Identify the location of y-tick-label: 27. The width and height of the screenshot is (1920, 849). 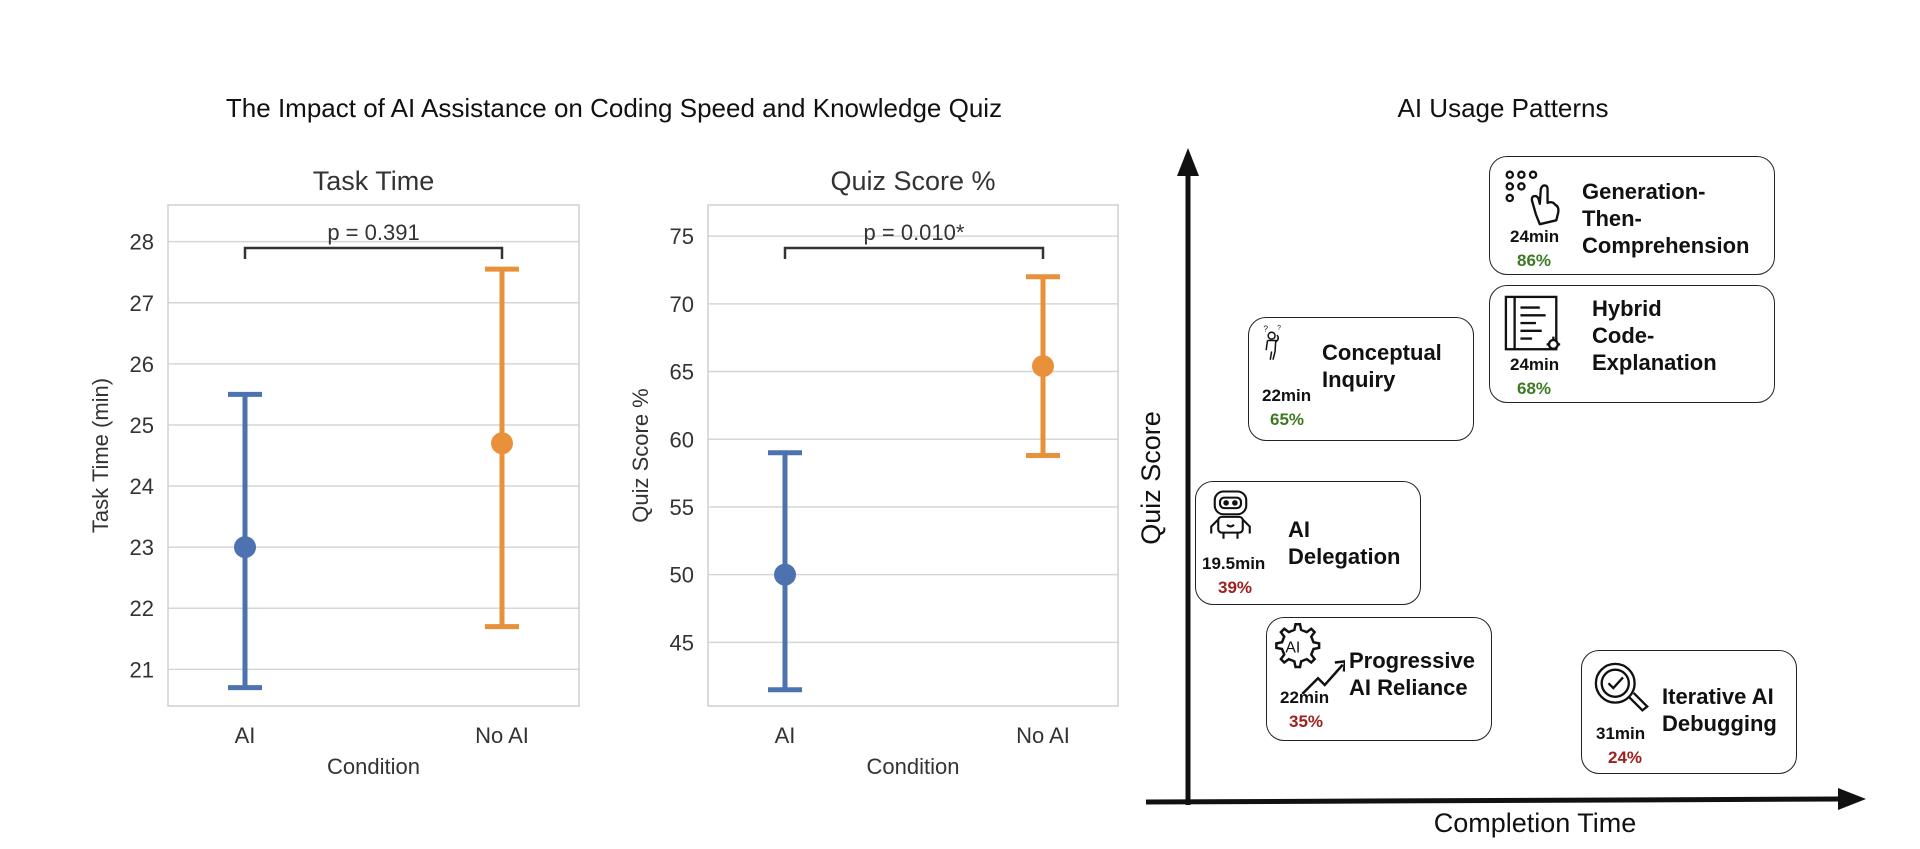
(142, 303).